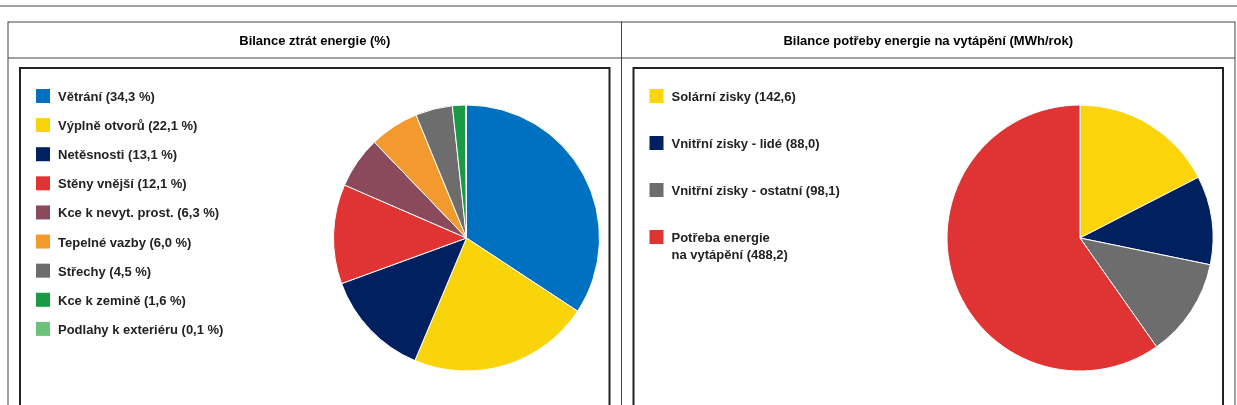 The width and height of the screenshot is (1237, 405). I want to click on legend-label: Vnitřní zisky - ostatní (98,1), so click(755, 190).